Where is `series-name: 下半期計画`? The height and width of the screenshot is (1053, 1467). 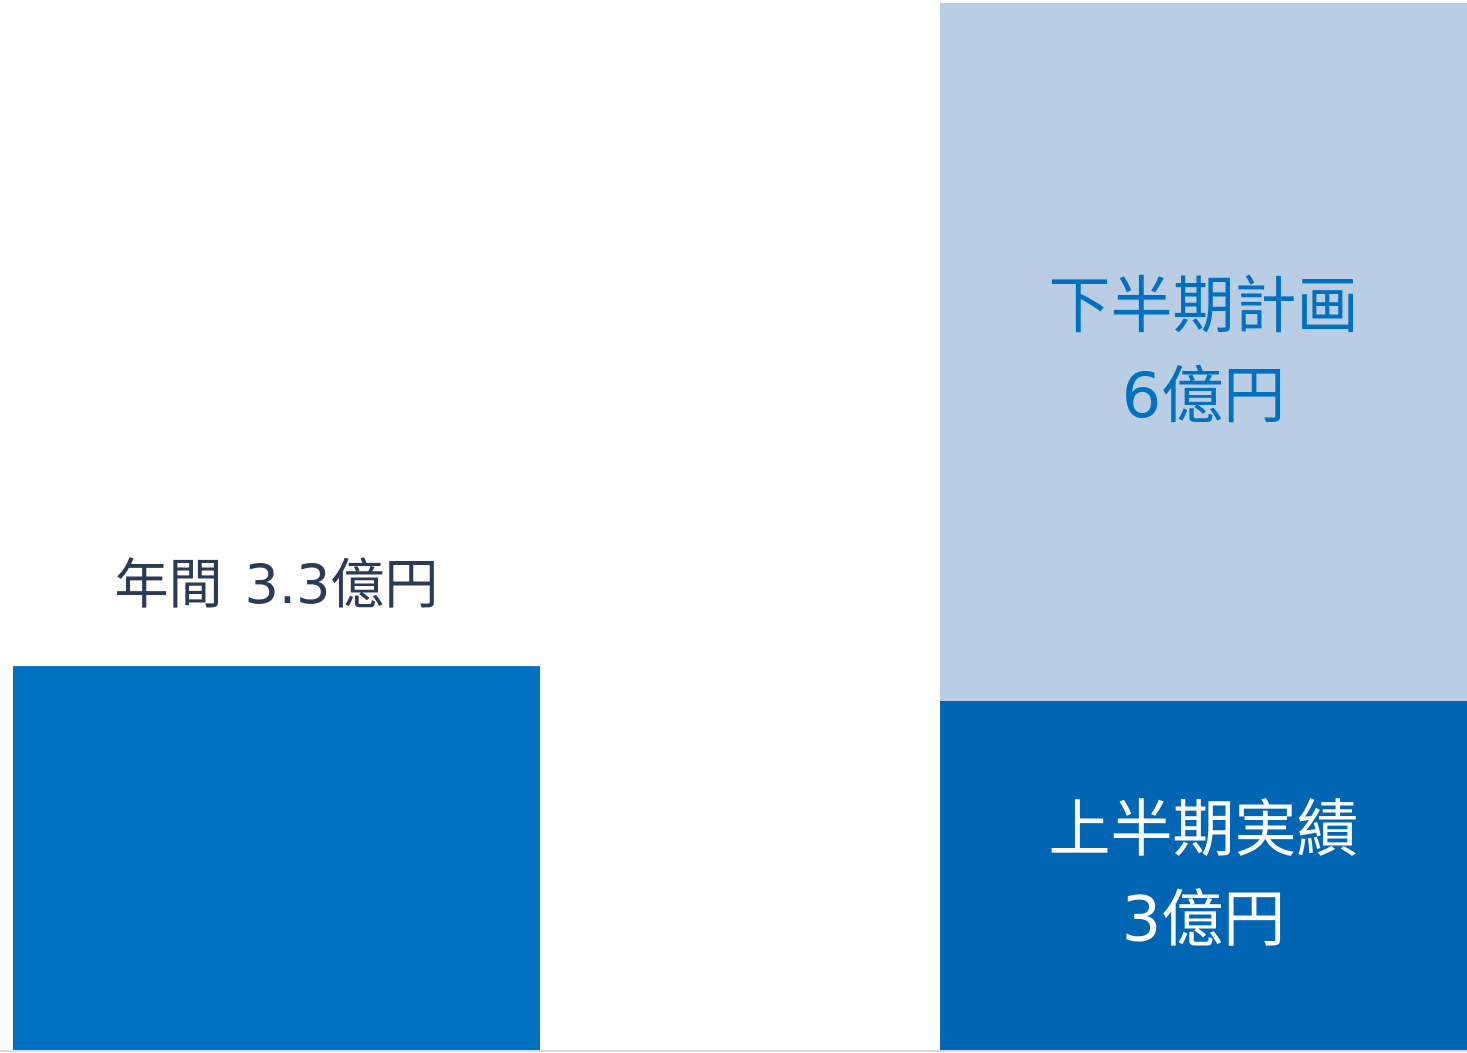
series-name: 下半期計画 is located at coordinates (1203, 305).